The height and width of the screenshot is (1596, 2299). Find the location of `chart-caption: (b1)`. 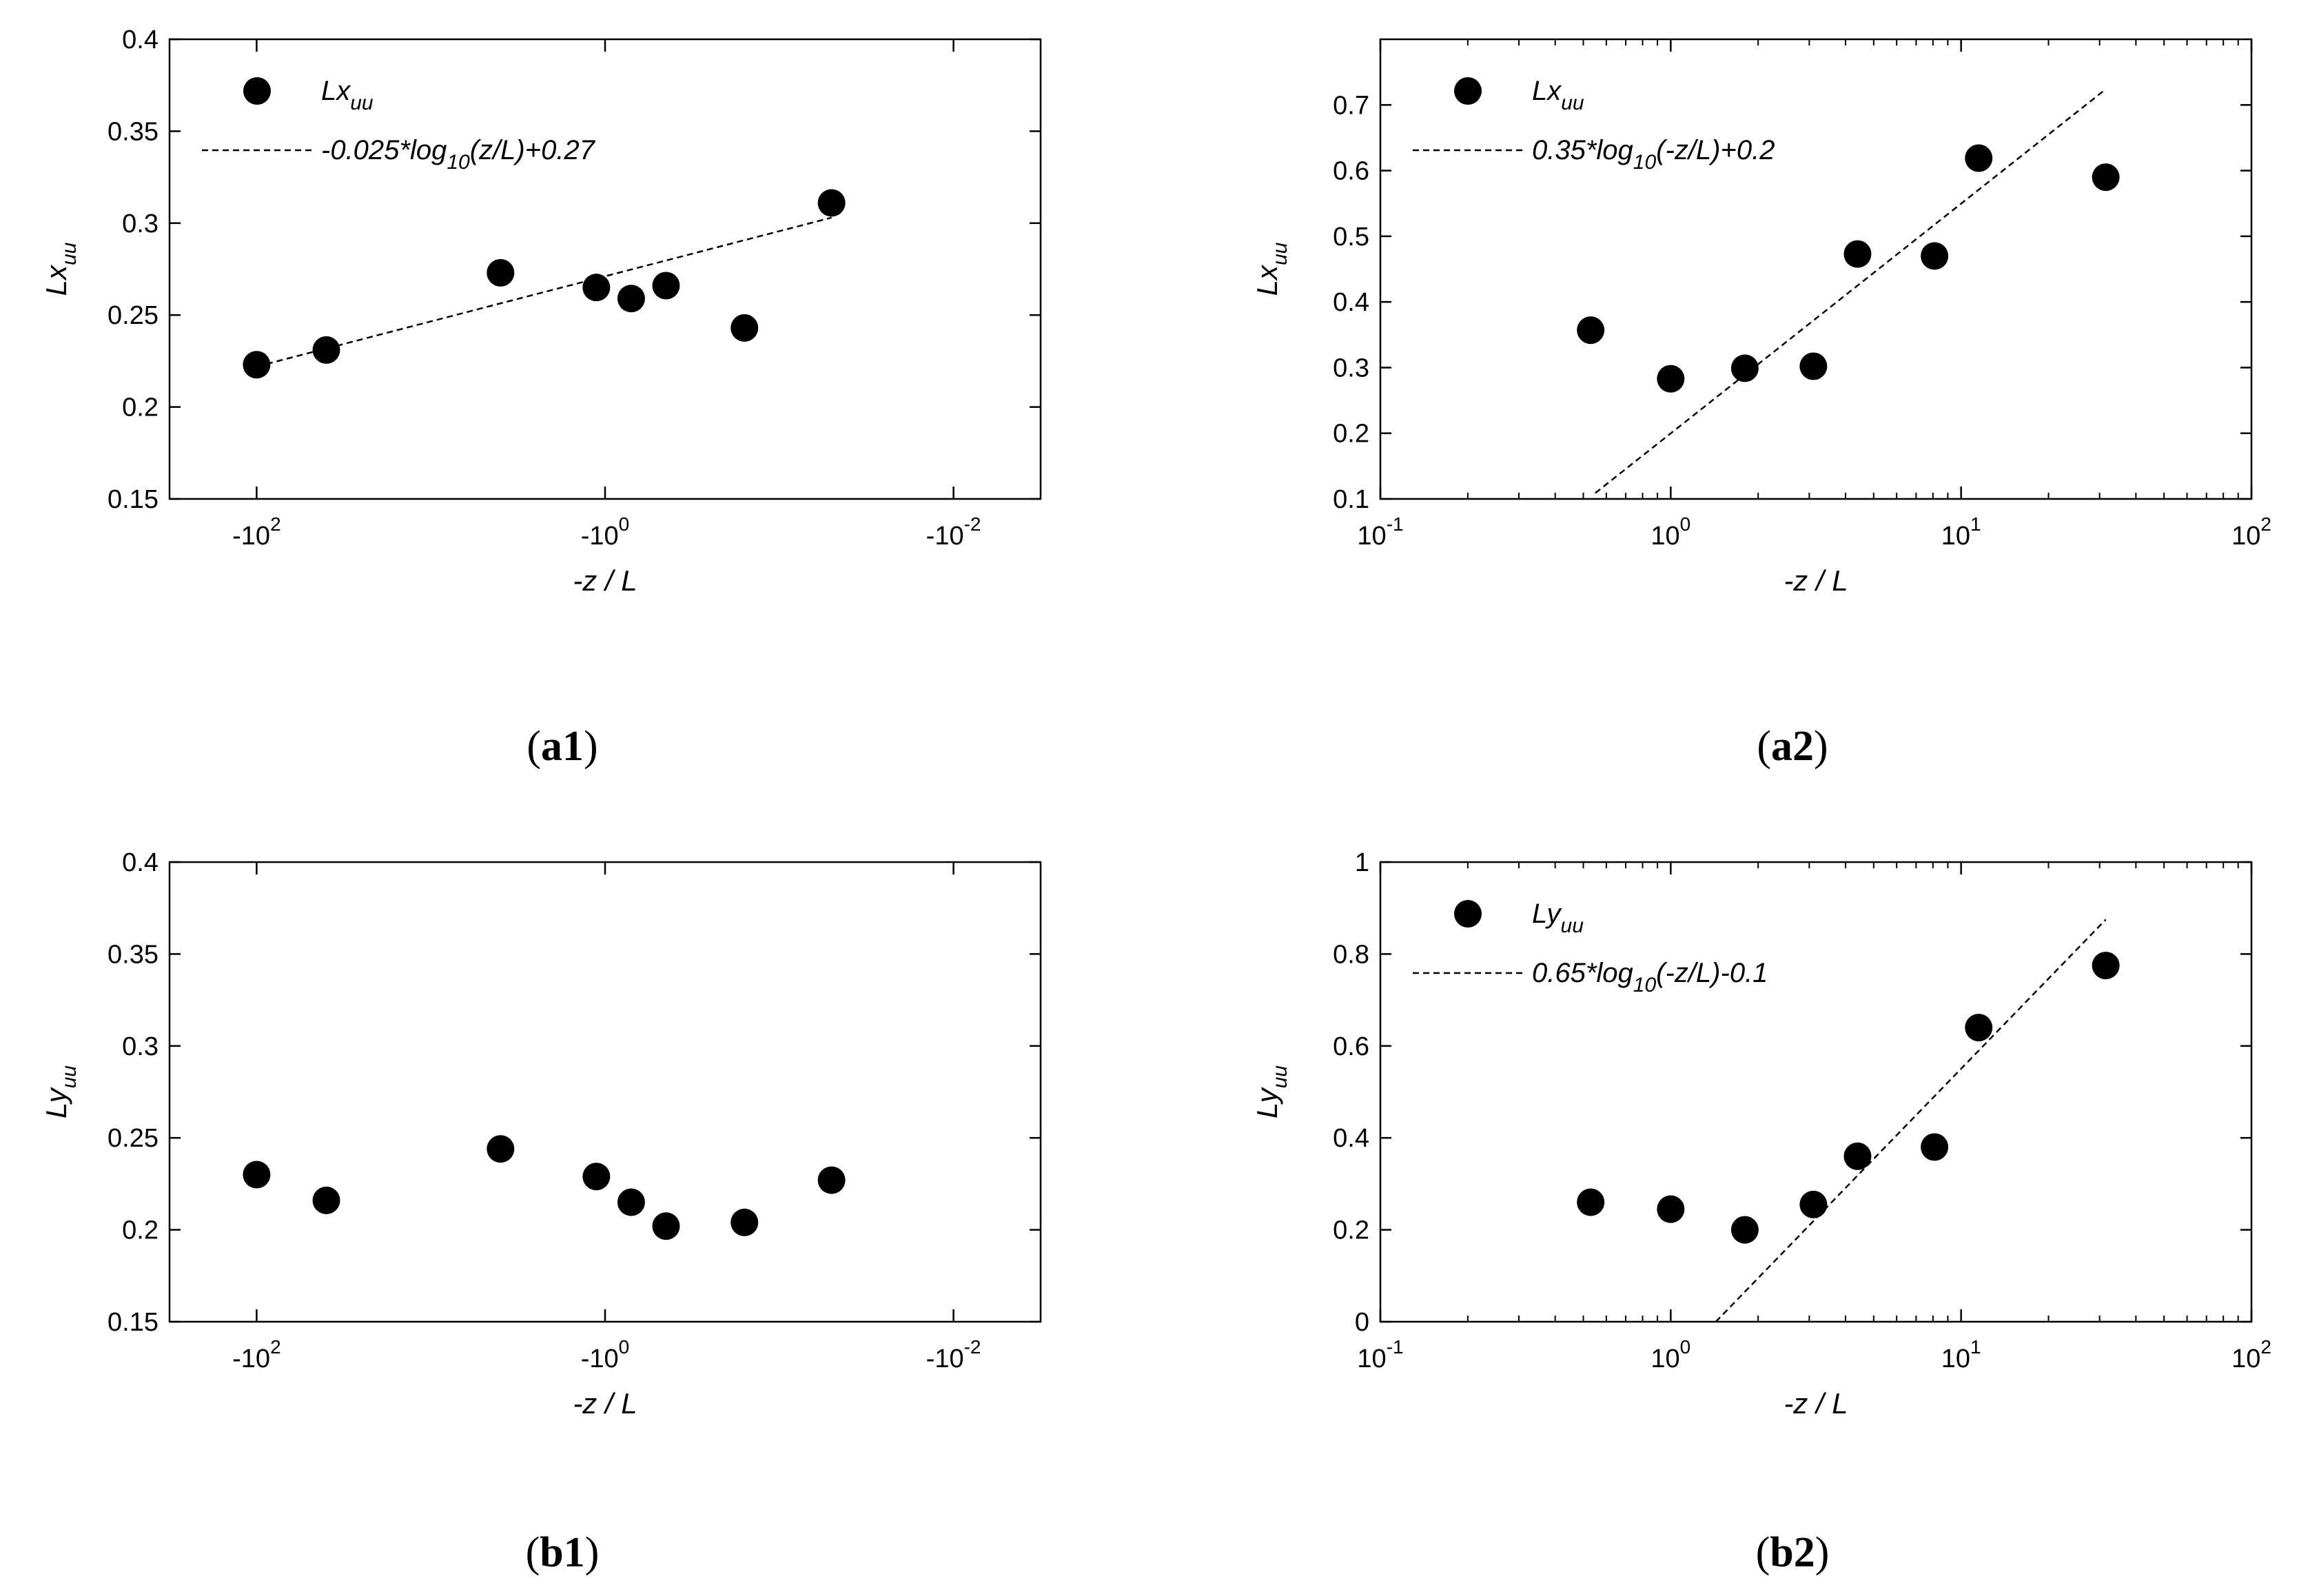

chart-caption: (b1) is located at coordinates (563, 1552).